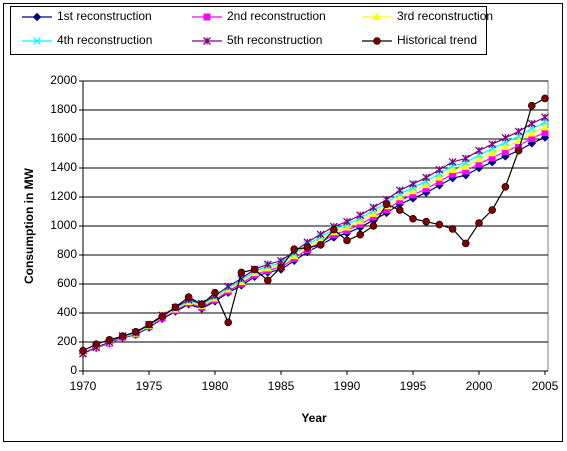 Image resolution: width=567 pixels, height=451 pixels. Describe the element at coordinates (479, 386) in the screenshot. I see `x-tick-label: 2000` at that location.